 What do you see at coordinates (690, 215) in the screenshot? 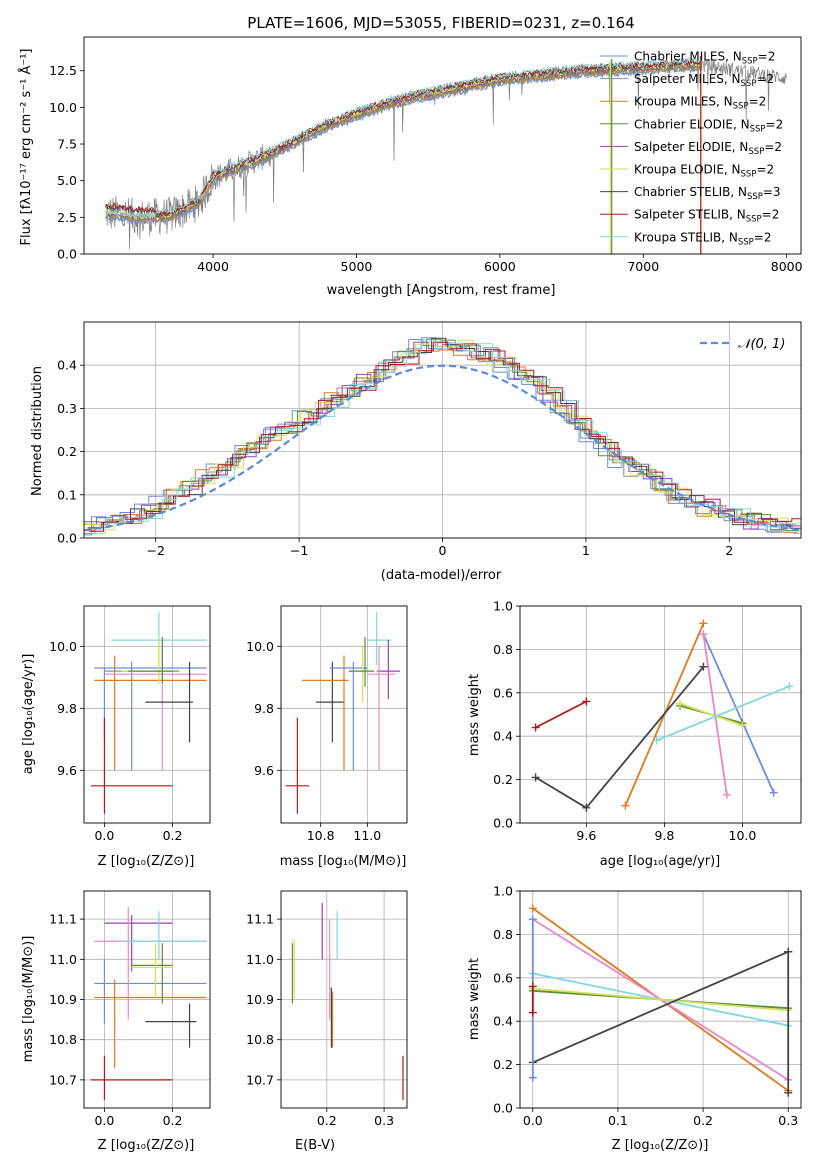
I see `spectrum-legend-label-main-7: Salpeter STELIB, N` at bounding box center [690, 215].